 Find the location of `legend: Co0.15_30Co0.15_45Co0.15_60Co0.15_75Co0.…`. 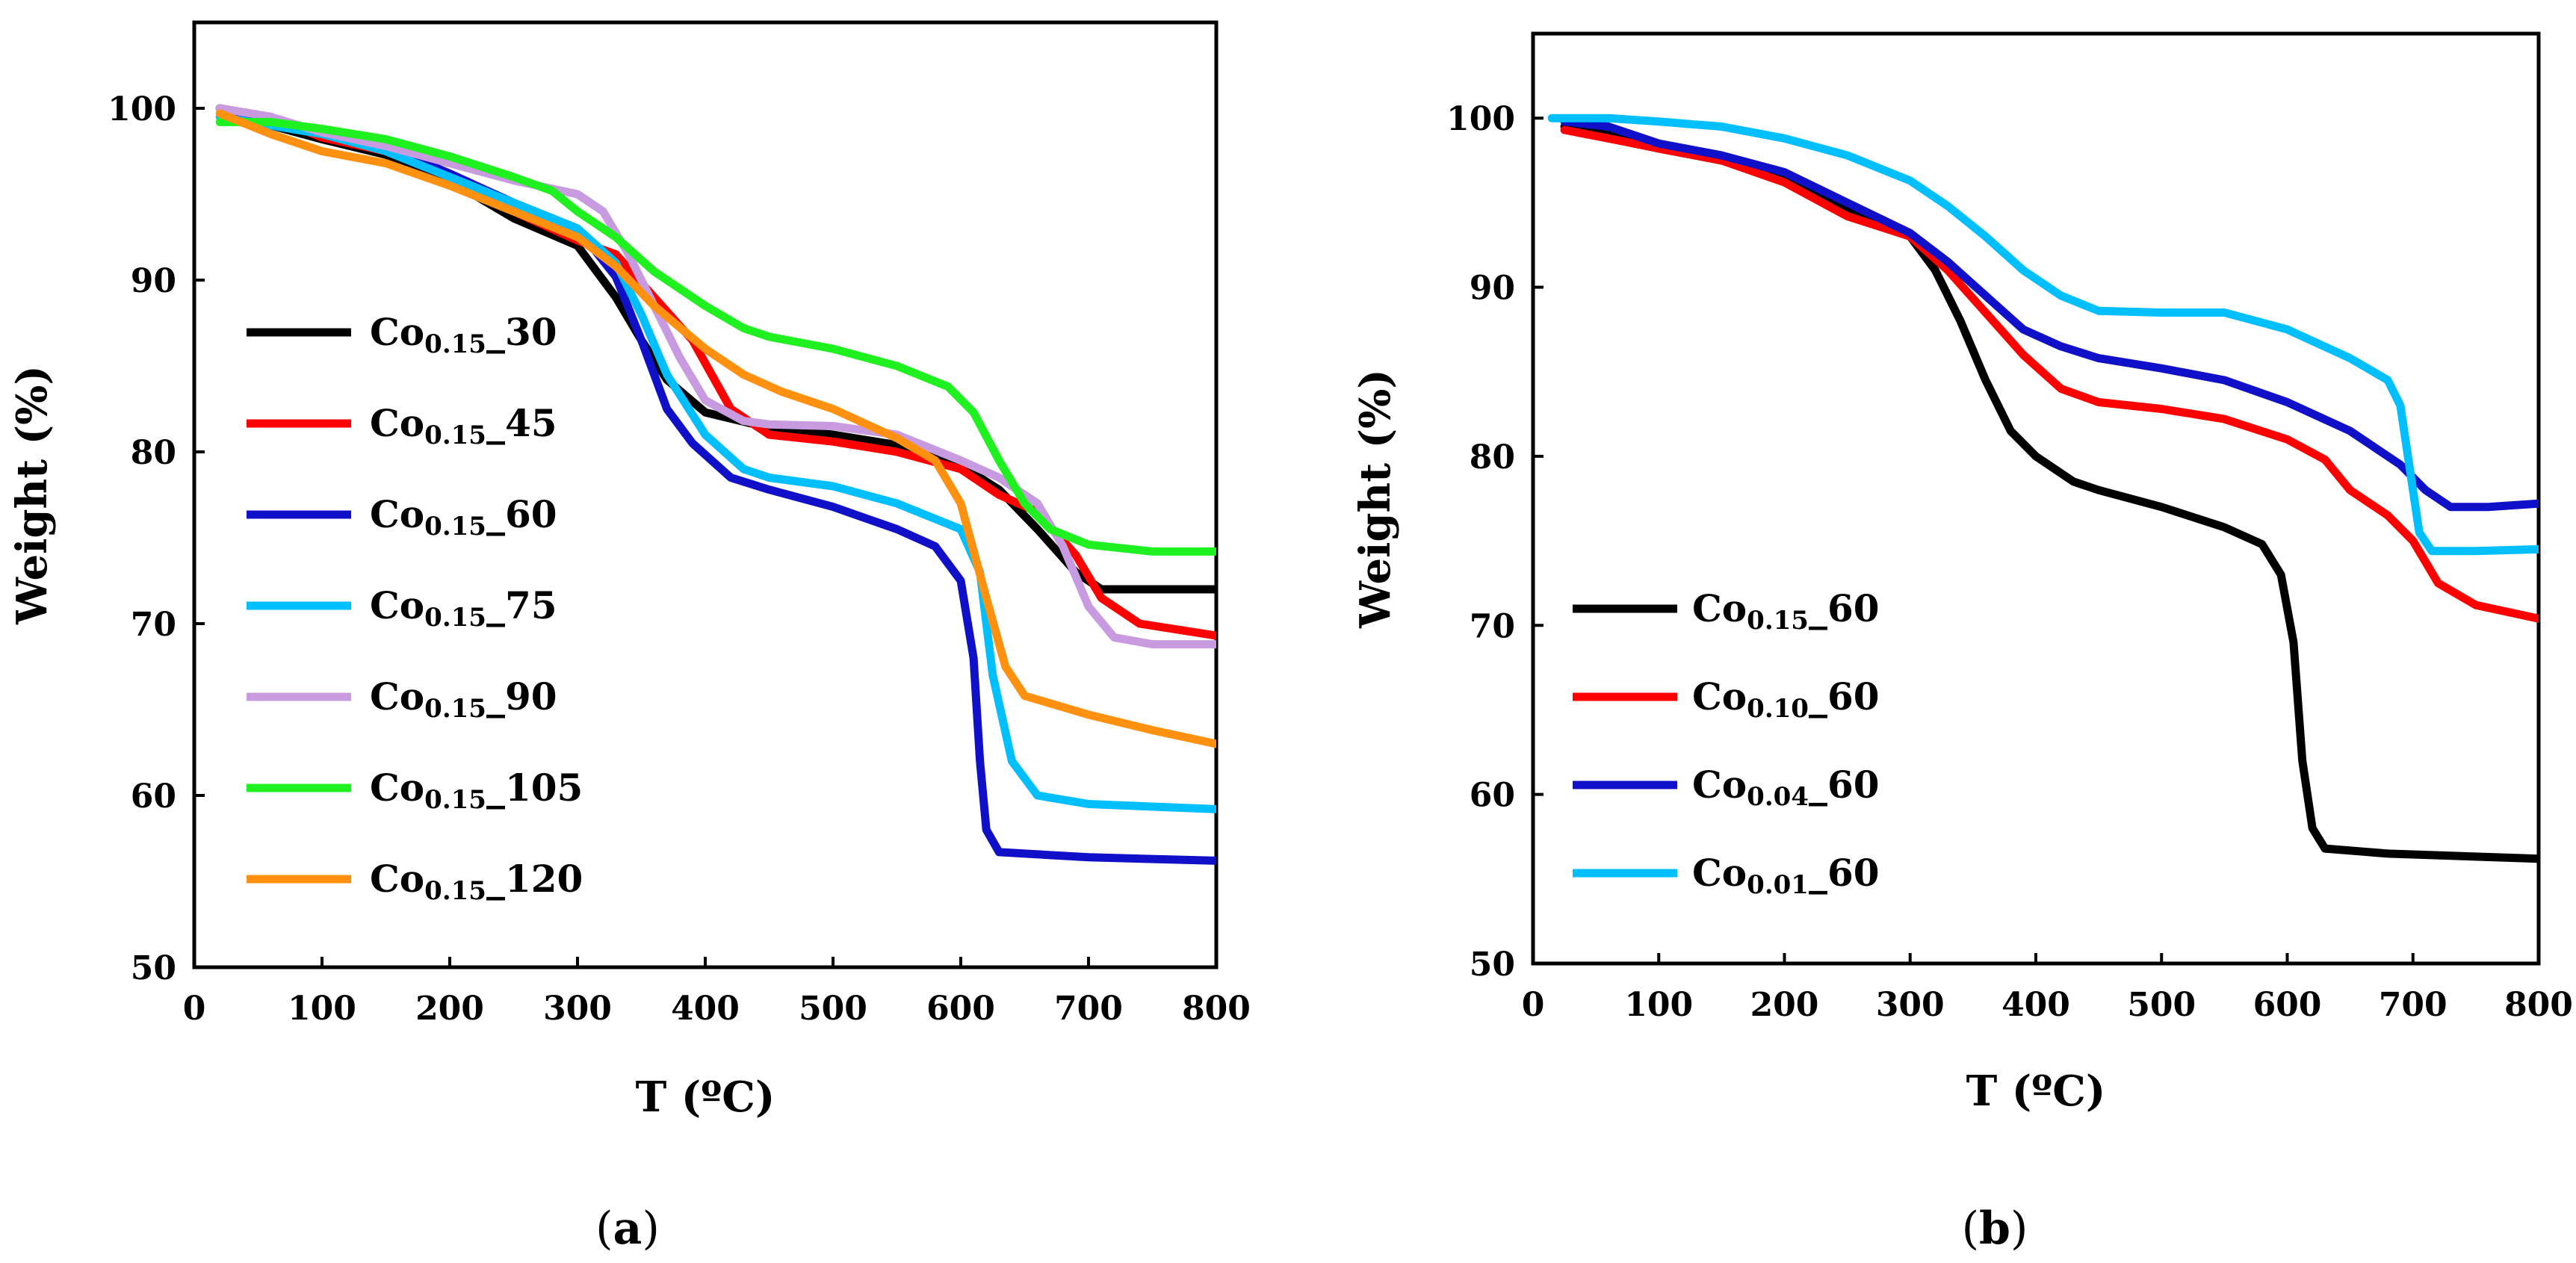

legend: Co0.15_30Co0.15_45Co0.15_60Co0.15_75Co0.… is located at coordinates (415, 608).